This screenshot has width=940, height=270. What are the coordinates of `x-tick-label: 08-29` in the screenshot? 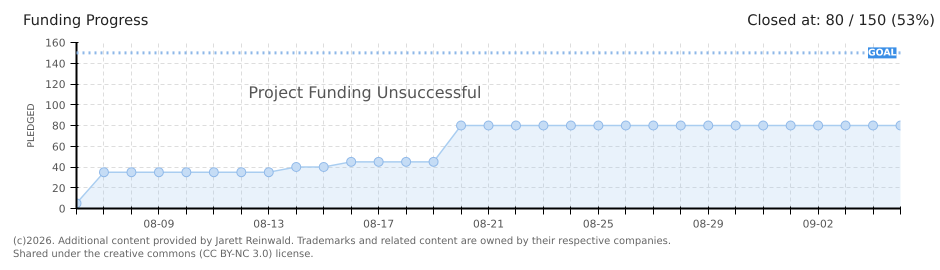 It's located at (708, 224).